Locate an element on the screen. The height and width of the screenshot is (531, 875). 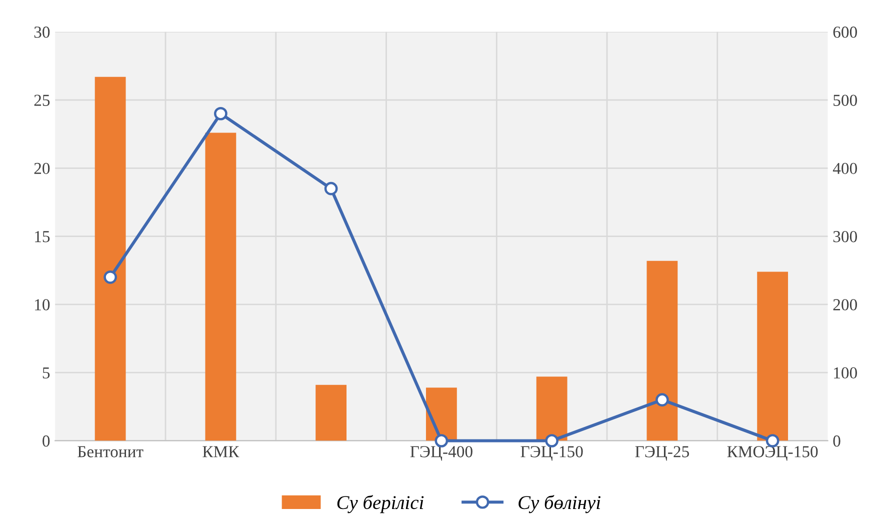
y-tick-label: 25 is located at coordinates (42, 100).